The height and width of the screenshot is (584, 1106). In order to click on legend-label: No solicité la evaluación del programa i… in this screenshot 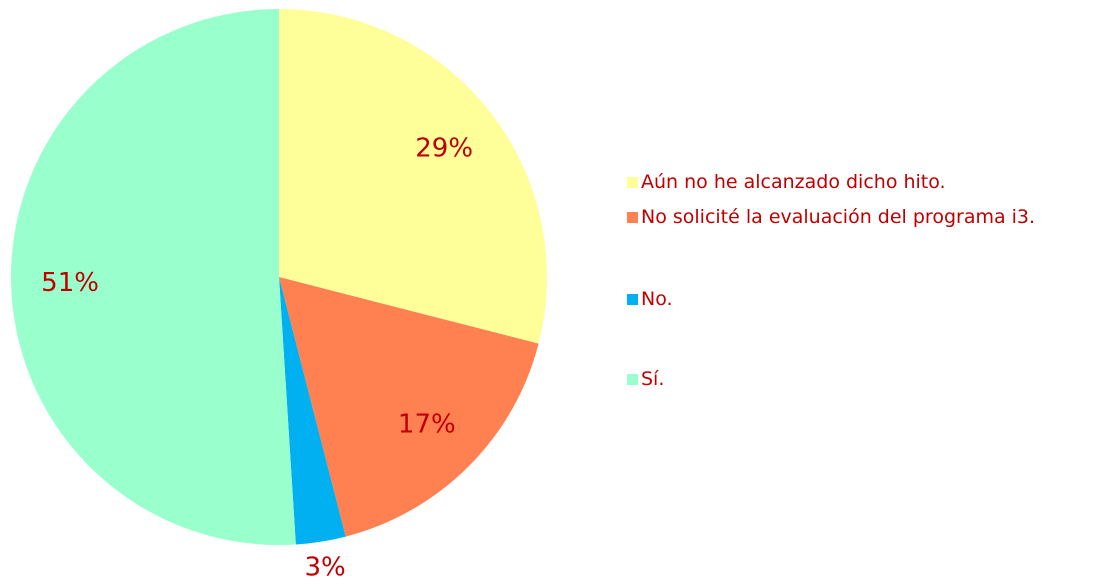, I will do `click(838, 217)`.